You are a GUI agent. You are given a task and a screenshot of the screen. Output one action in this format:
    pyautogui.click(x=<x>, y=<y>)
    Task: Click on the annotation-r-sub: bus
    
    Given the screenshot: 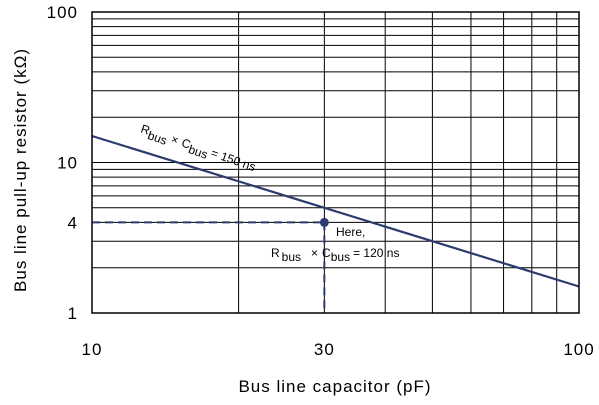 What is the action you would take?
    pyautogui.click(x=291, y=257)
    